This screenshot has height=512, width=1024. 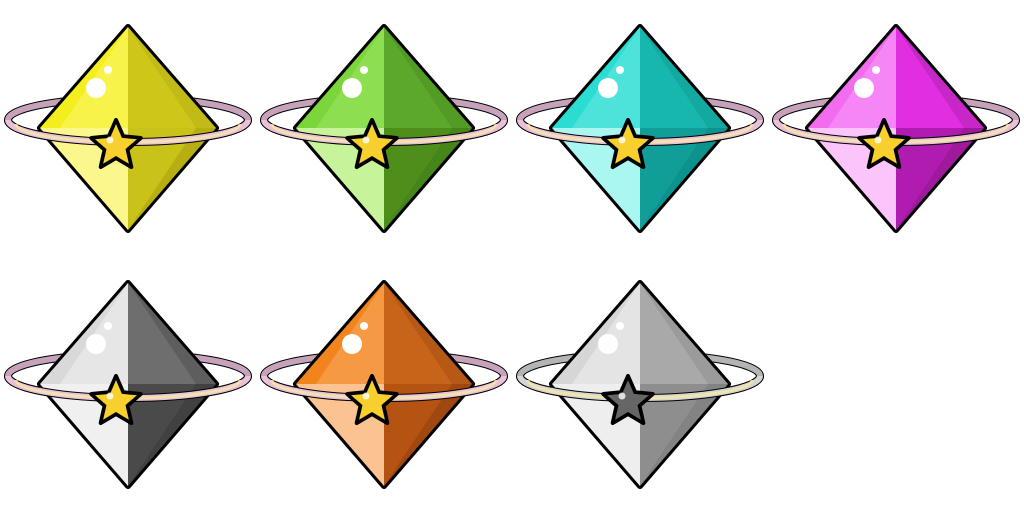 I want to click on gem-grey-locked, so click(x=640, y=384).